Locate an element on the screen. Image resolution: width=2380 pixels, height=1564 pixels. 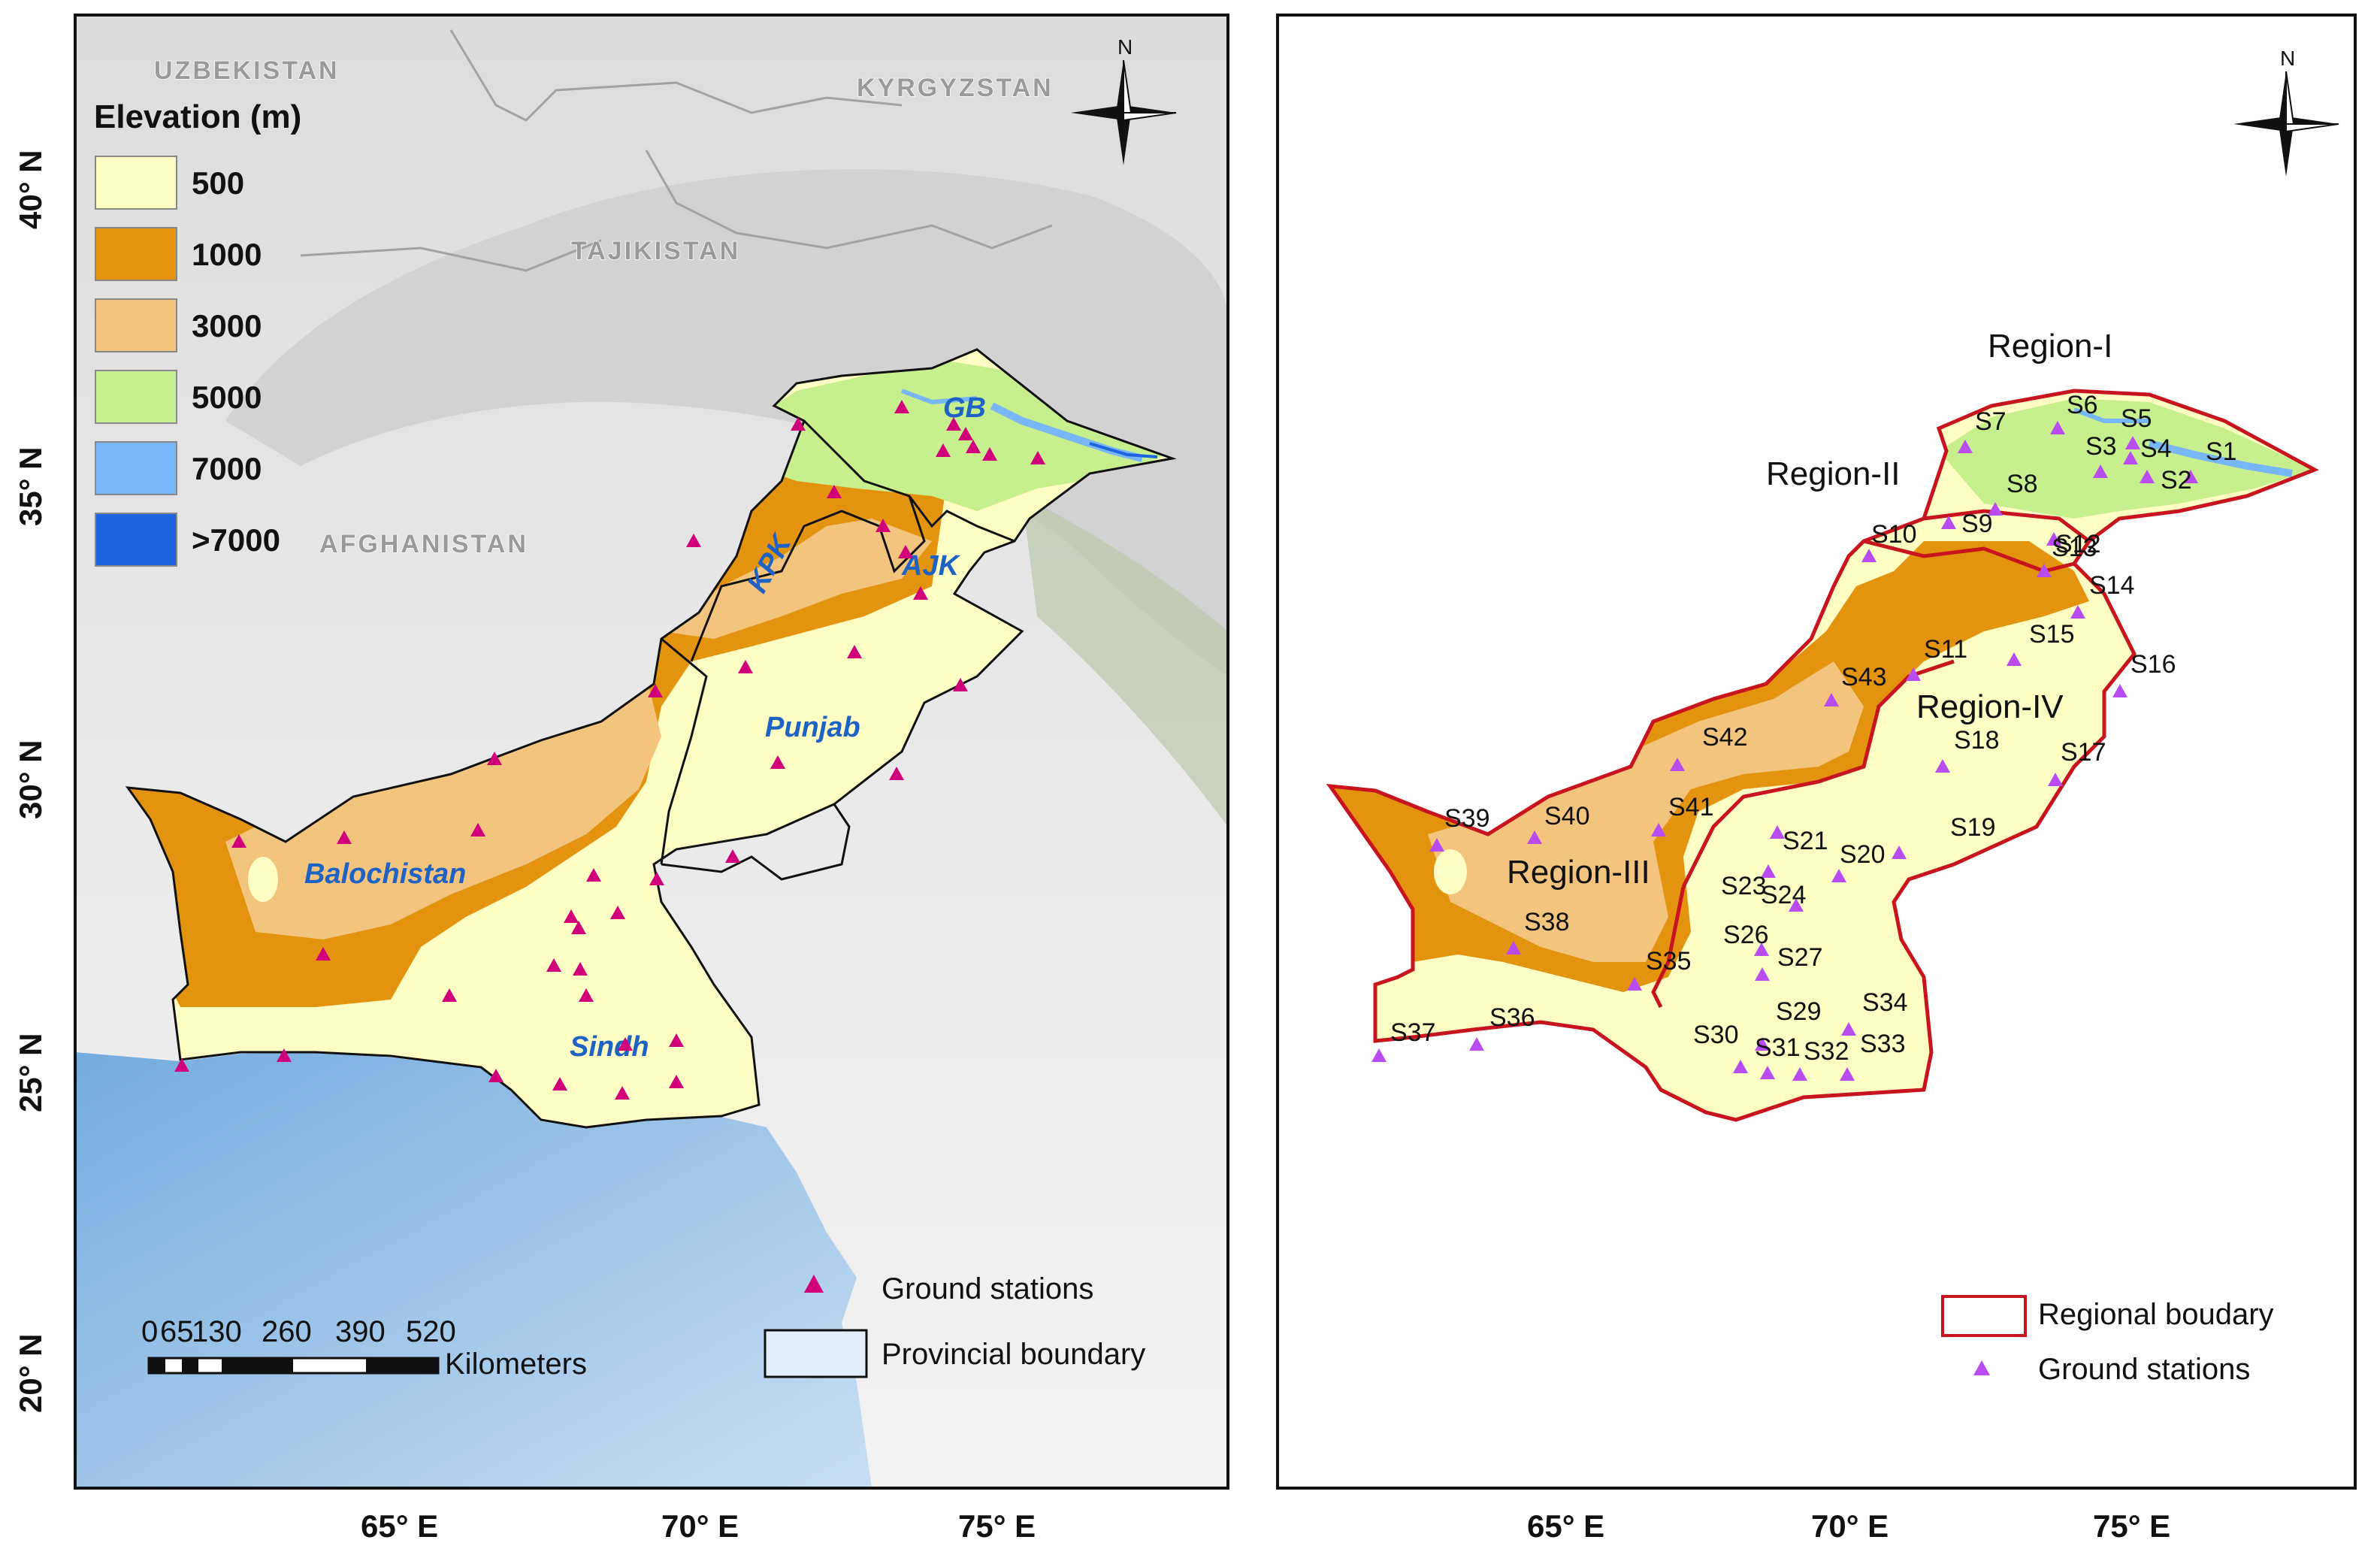
key-ground-stations: Ground stations is located at coordinates (987, 1288).